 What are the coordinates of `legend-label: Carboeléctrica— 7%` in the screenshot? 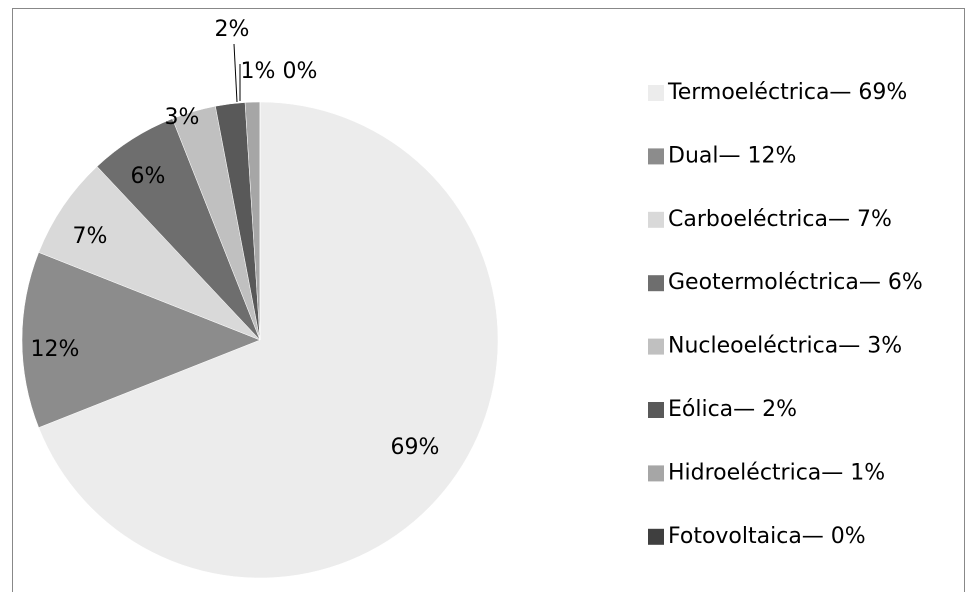 It's located at (780, 219).